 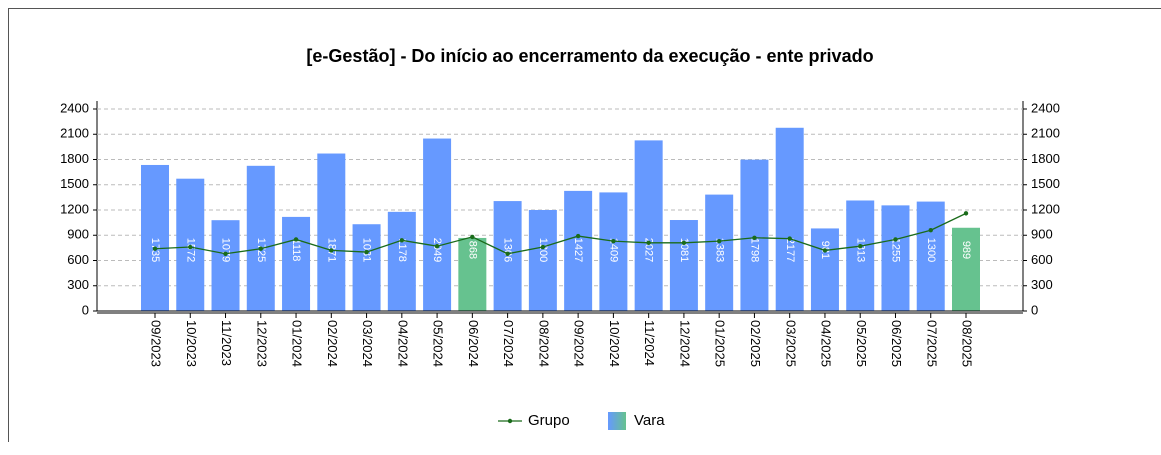 What do you see at coordinates (156, 343) in the screenshot?
I see `x-tick-label: 09/2023` at bounding box center [156, 343].